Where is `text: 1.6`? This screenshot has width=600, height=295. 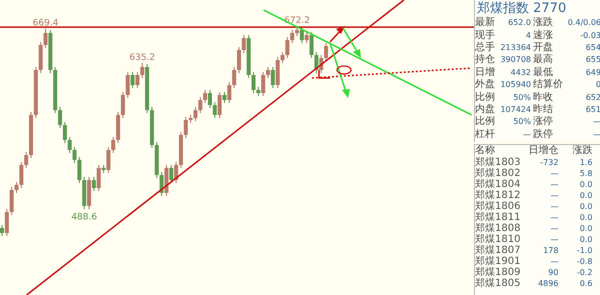 text: 1.6 is located at coordinates (586, 162).